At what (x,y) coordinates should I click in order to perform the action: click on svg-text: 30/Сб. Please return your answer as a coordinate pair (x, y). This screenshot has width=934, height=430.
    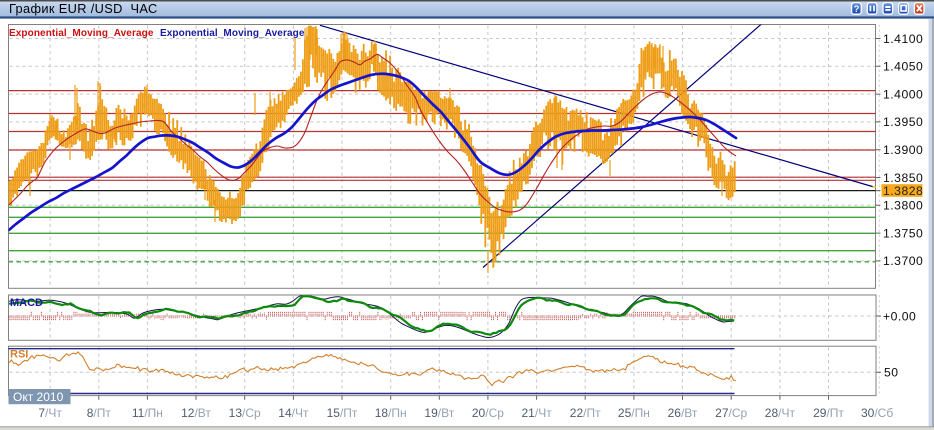
    Looking at the image, I should click on (877, 413).